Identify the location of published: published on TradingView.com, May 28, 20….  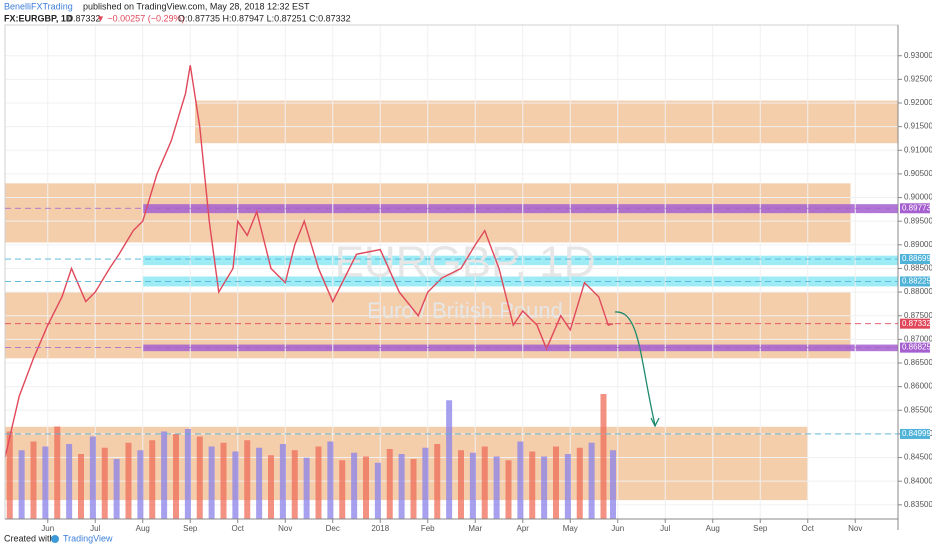
(196, 6).